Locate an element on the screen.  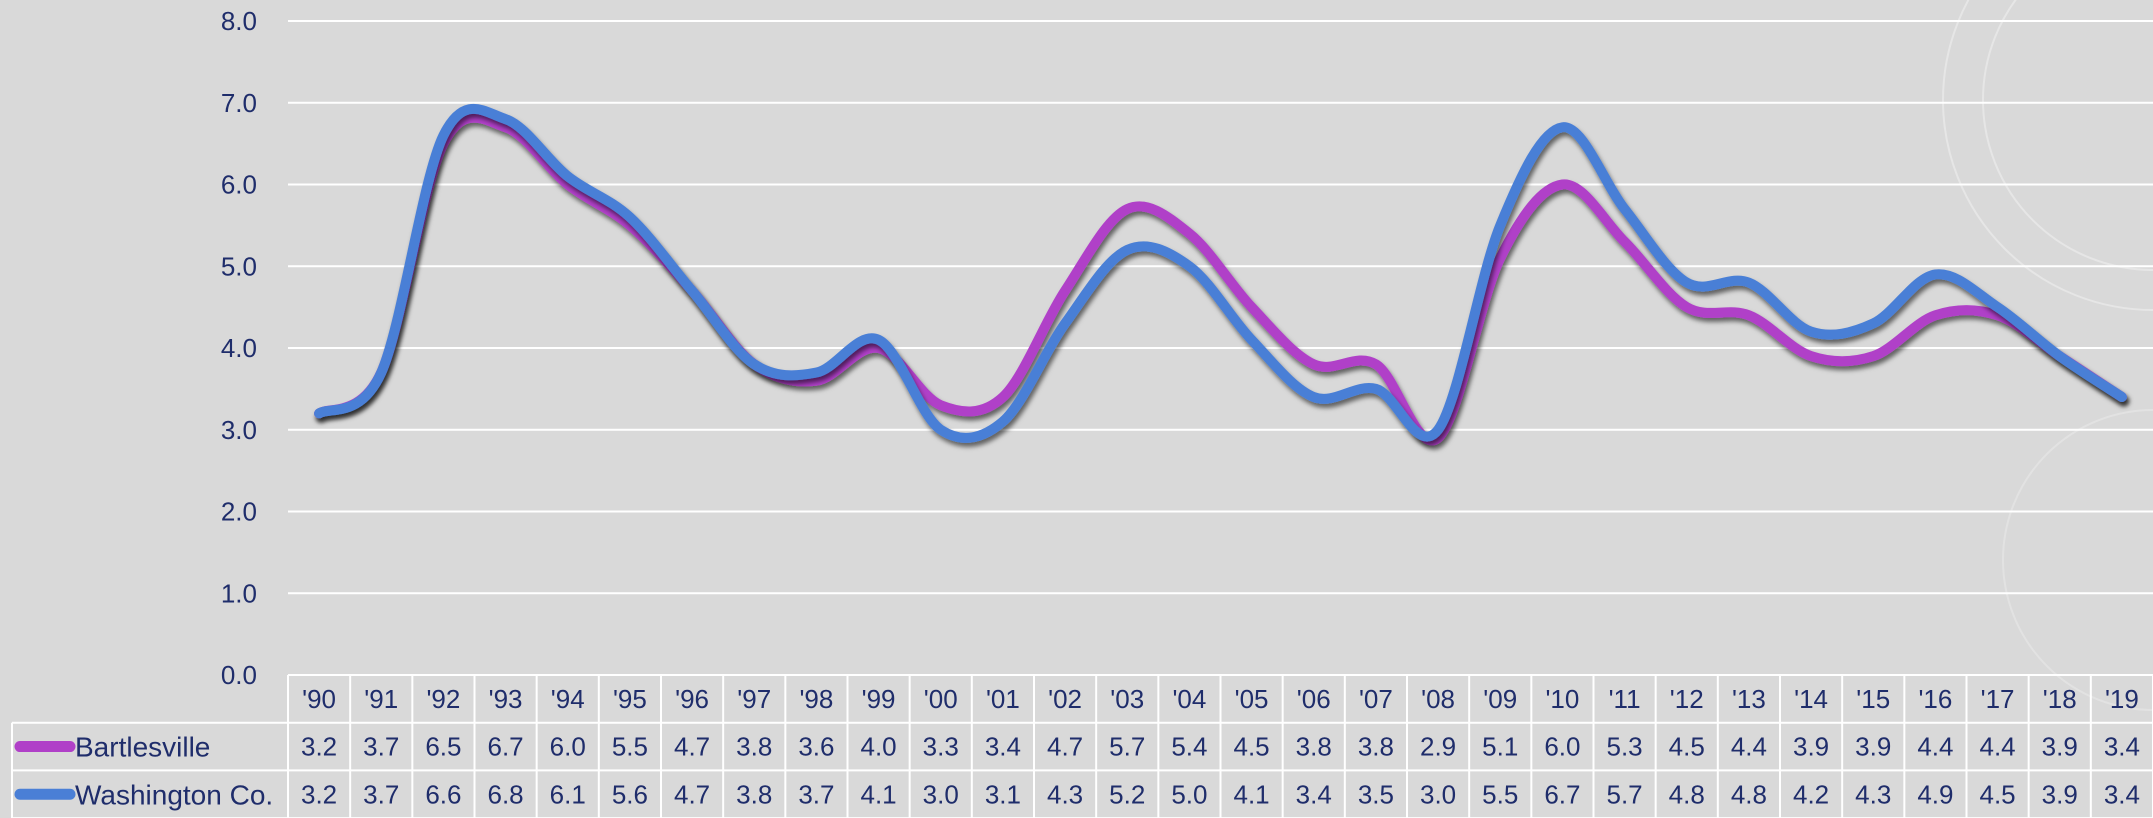
x-tick-label: '16 is located at coordinates (1935, 699).